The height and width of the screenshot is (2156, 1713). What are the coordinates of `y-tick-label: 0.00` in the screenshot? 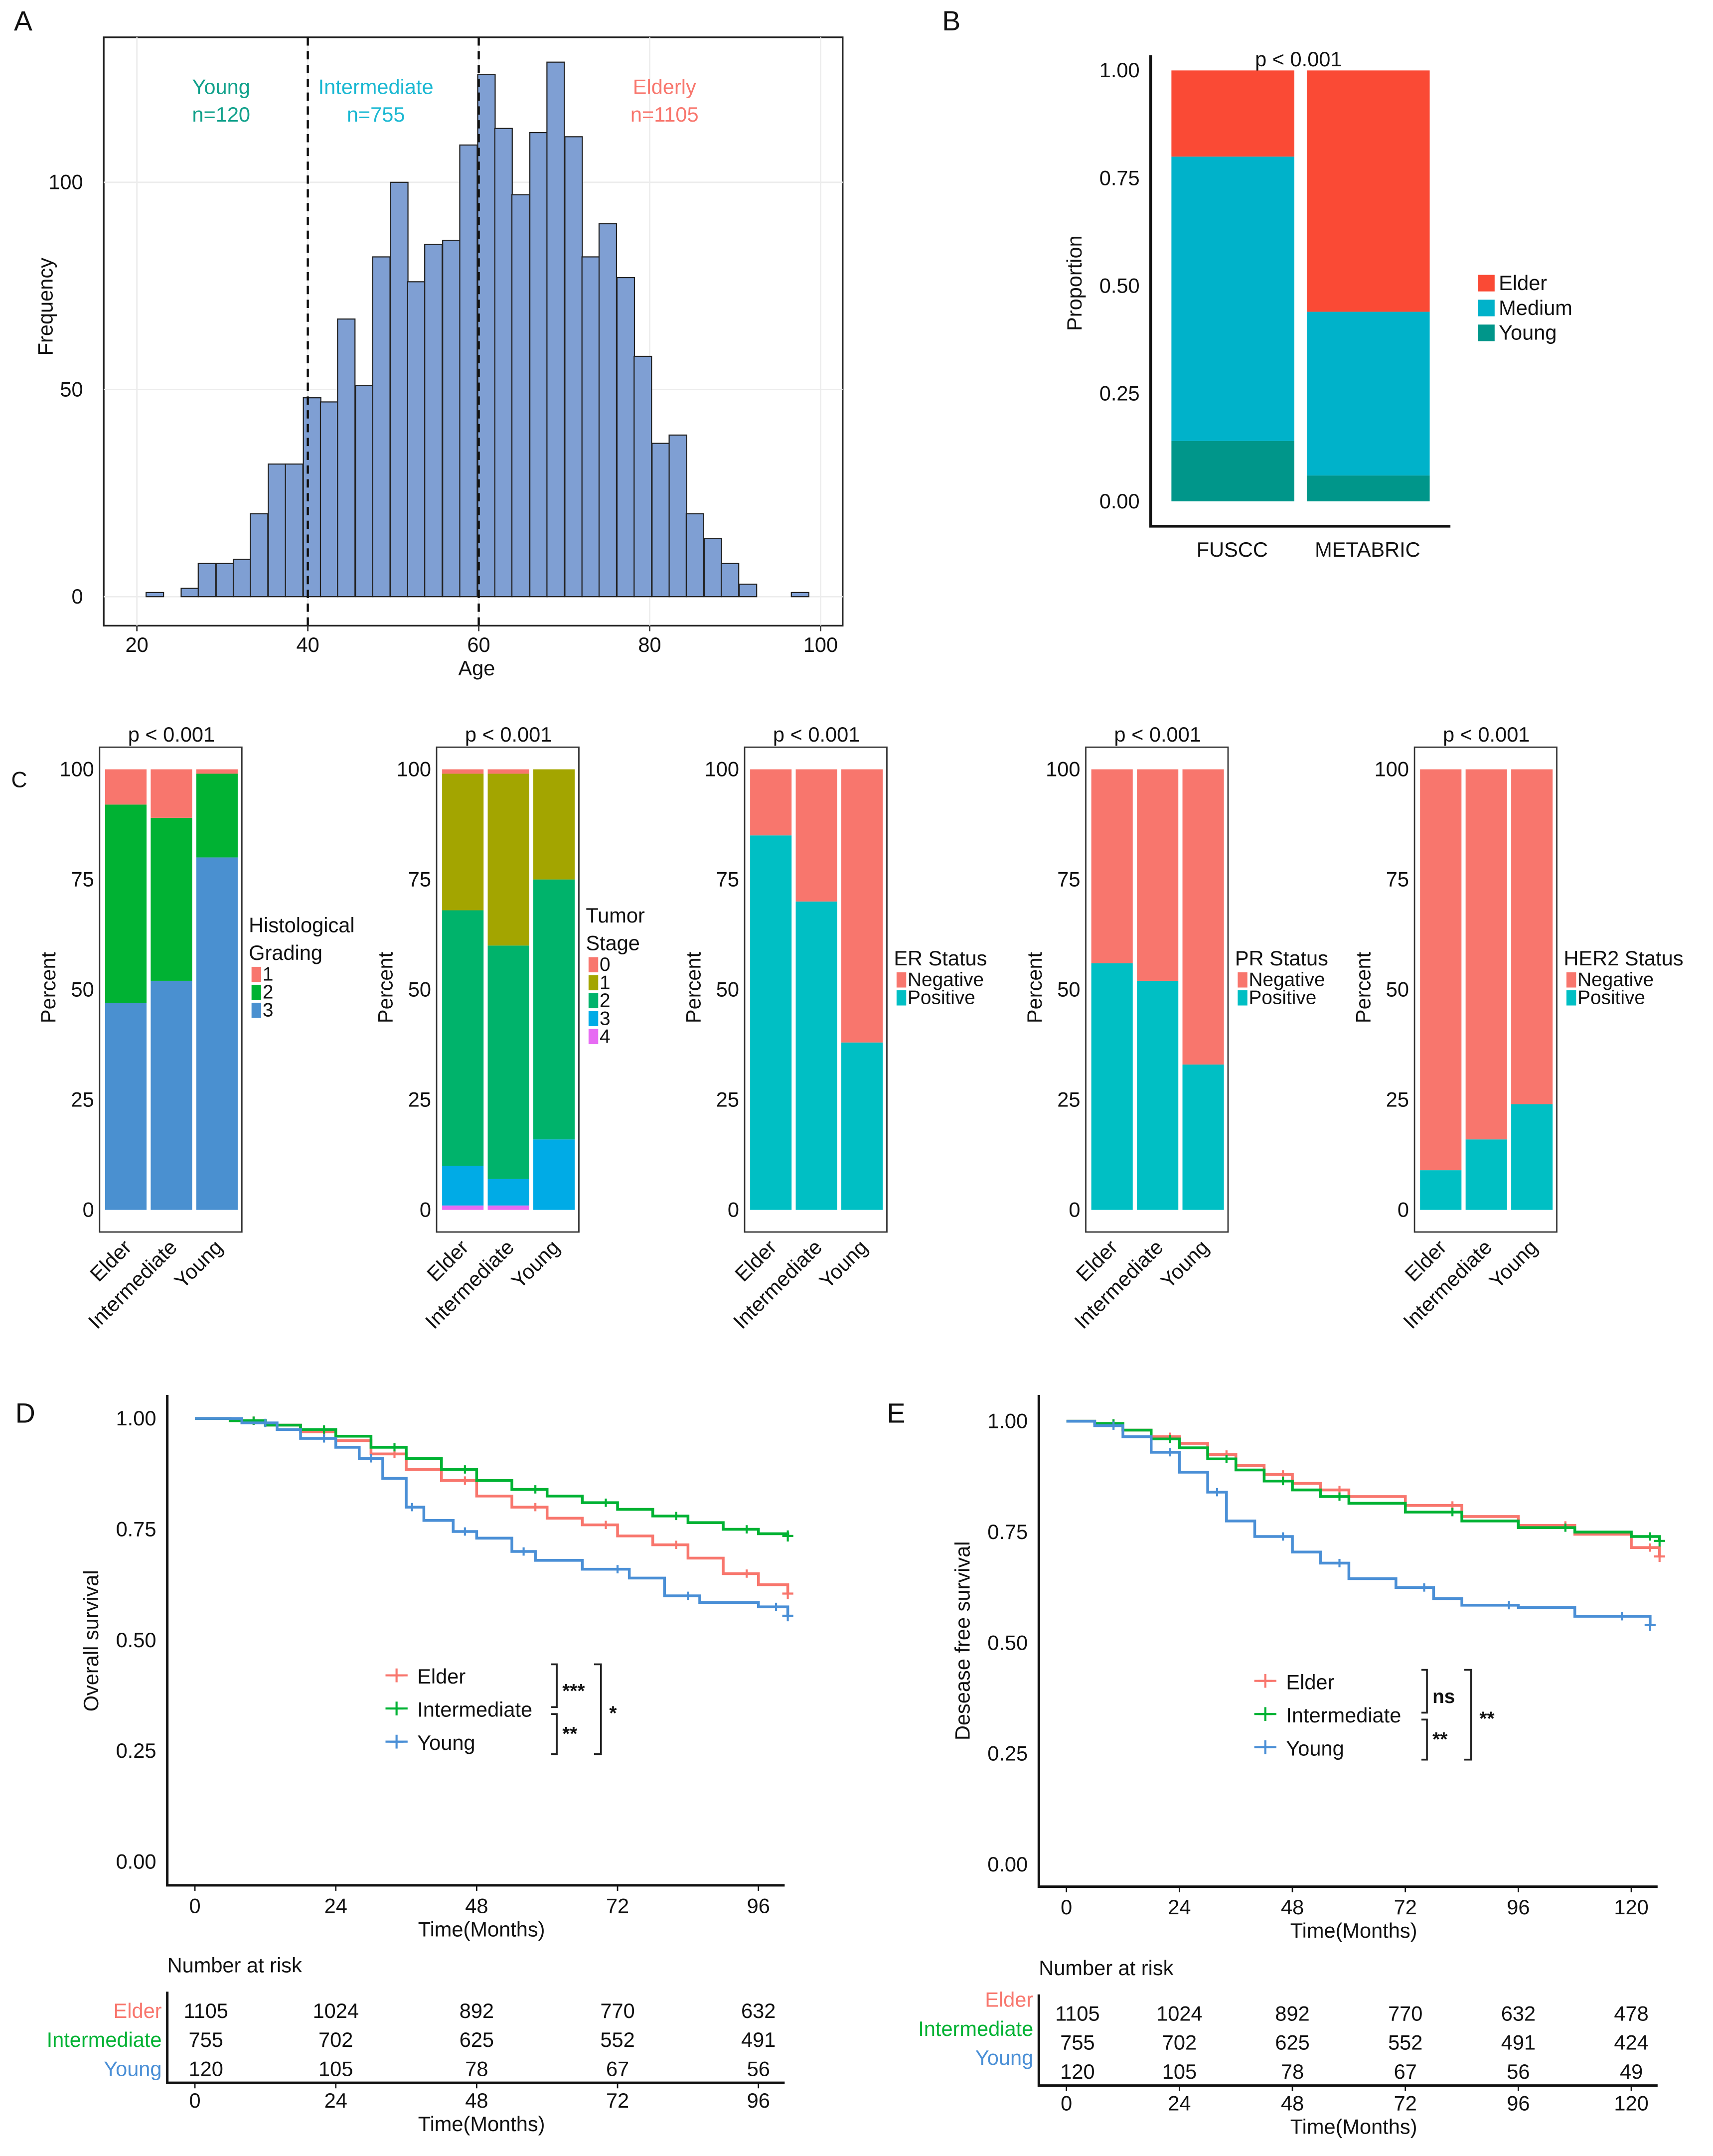 It's located at (1007, 1864).